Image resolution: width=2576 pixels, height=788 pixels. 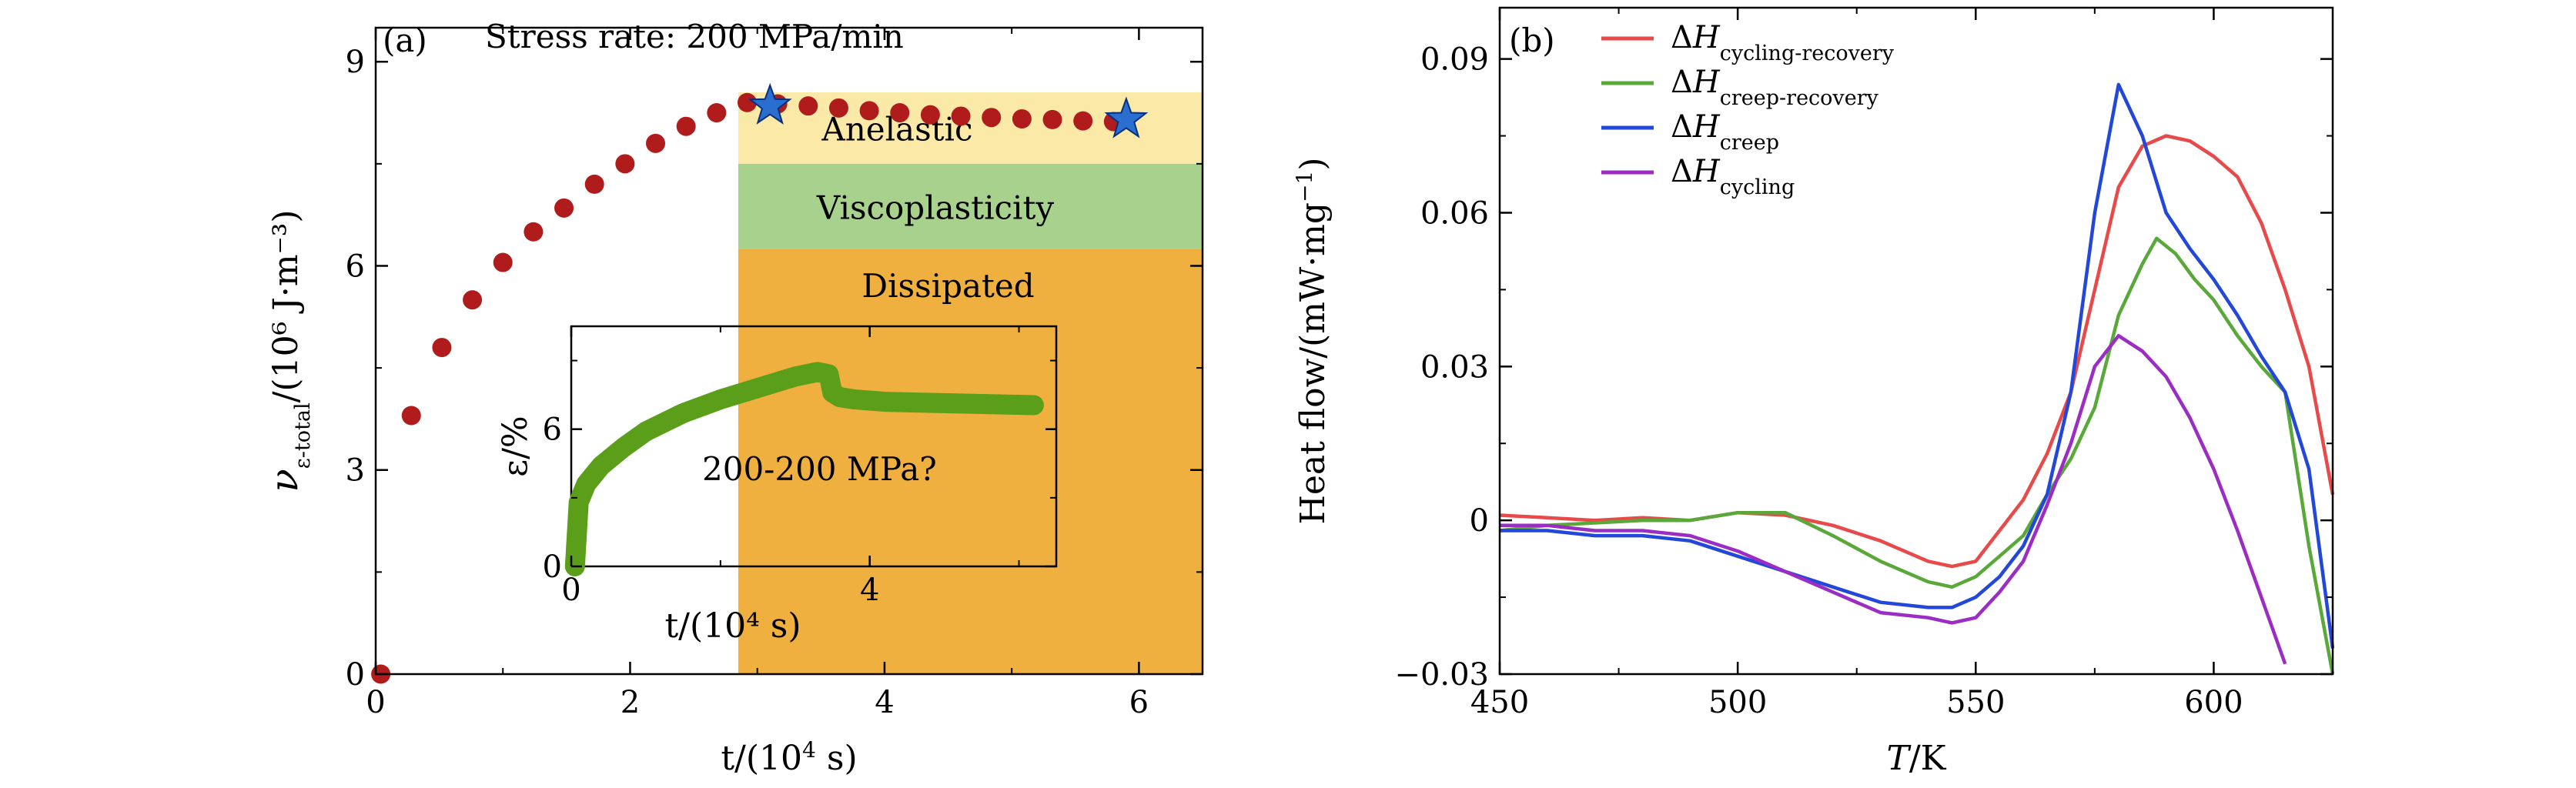 What do you see at coordinates (355, 62) in the screenshot?
I see `panel-a-ytick-label: 9` at bounding box center [355, 62].